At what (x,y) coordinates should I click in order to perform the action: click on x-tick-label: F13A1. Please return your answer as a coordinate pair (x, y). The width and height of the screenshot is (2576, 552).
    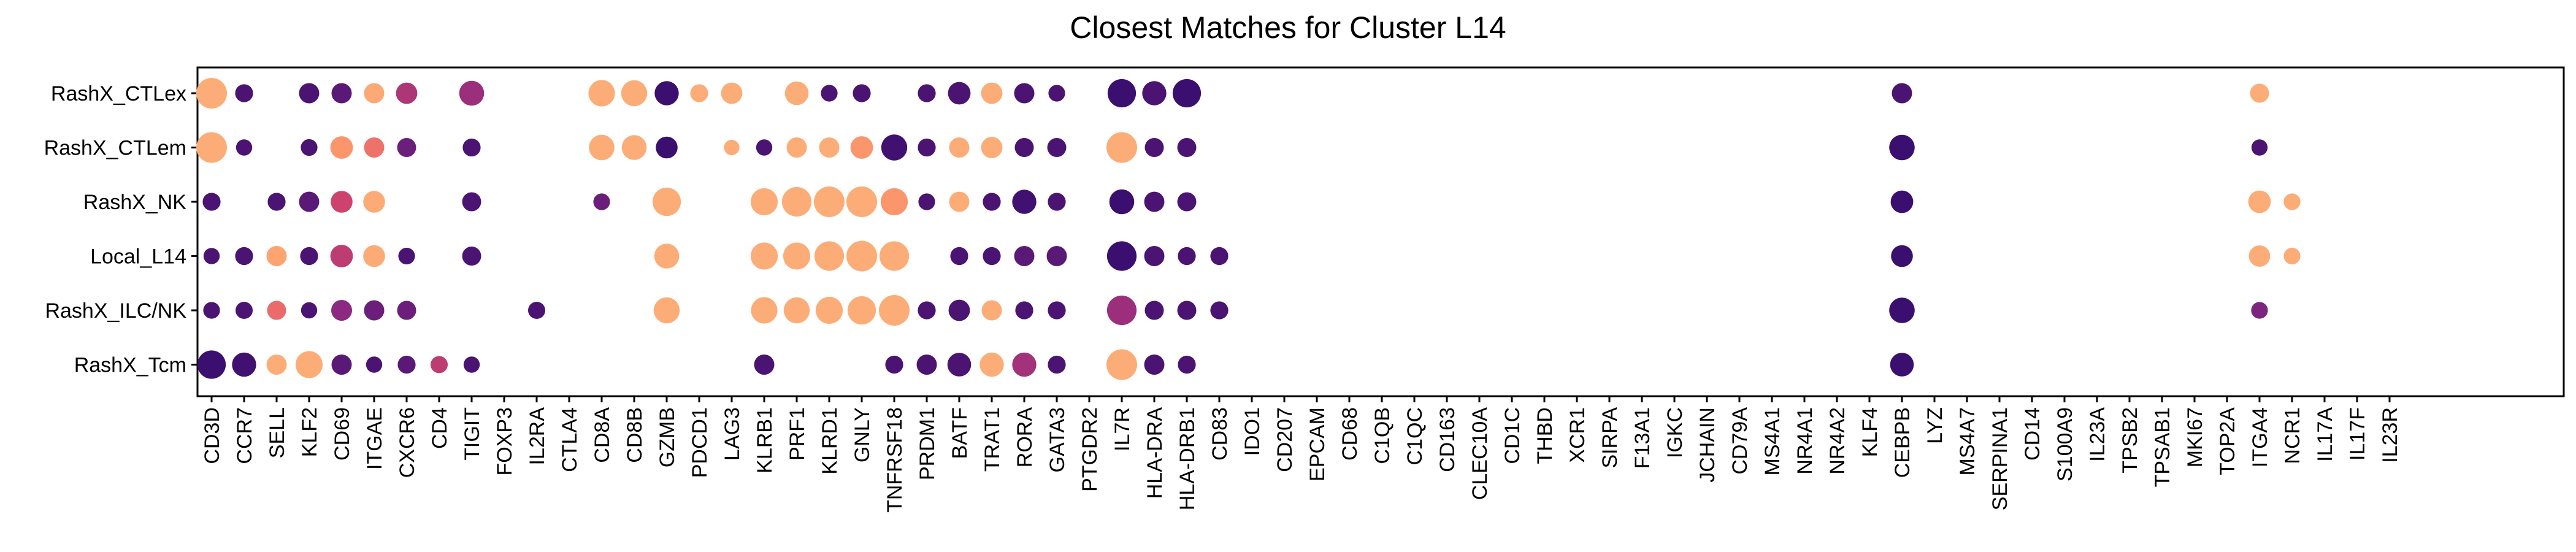
    Looking at the image, I should click on (1642, 438).